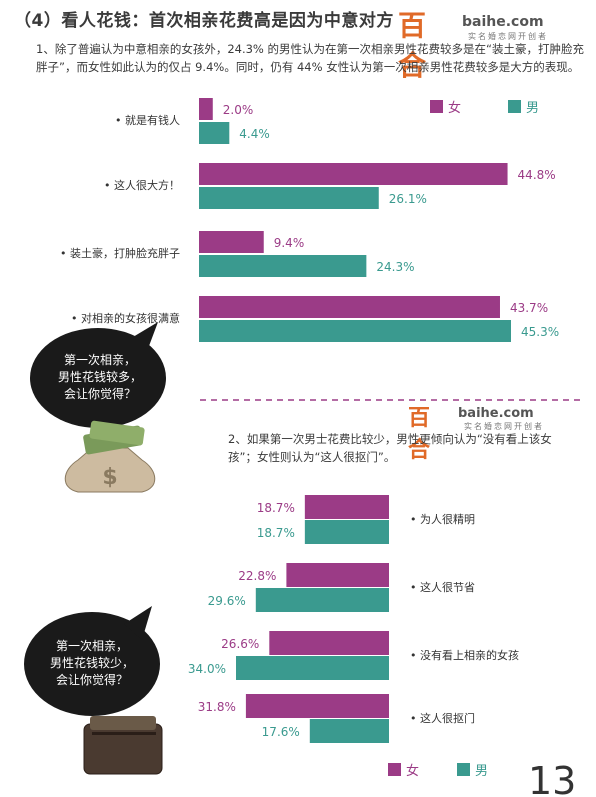 The image size is (596, 797). I want to click on data-label: 24.3%, so click(395, 267).